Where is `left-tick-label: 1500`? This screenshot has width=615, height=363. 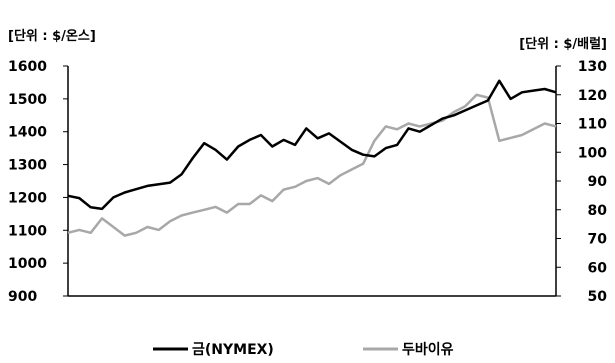
left-tick-label: 1500 is located at coordinates (27, 100).